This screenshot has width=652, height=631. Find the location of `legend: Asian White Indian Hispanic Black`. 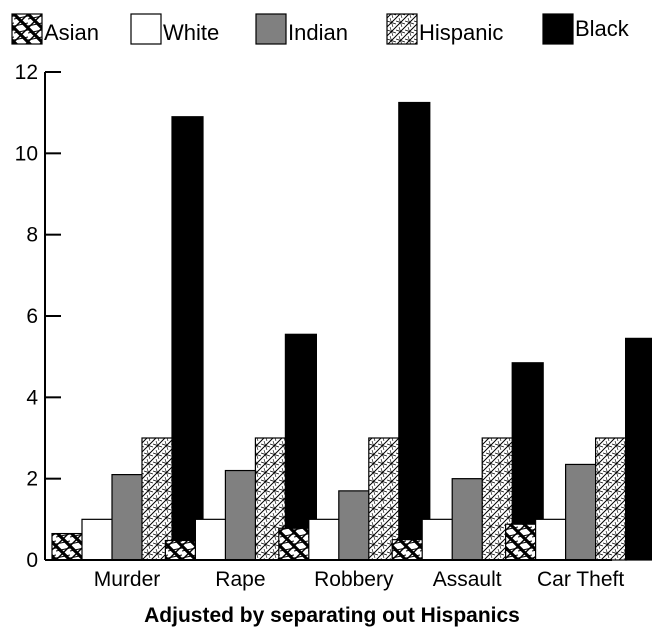

legend: Asian White Indian Hispanic Black is located at coordinates (320, 29).